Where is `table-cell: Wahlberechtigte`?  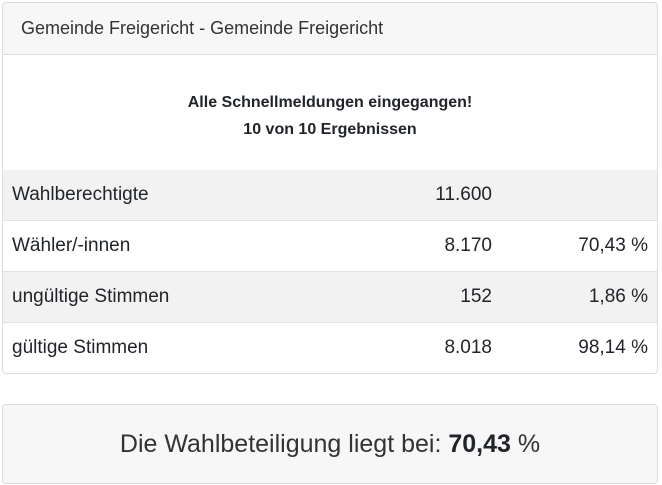
table-cell: Wahlberechtigte is located at coordinates (167, 195).